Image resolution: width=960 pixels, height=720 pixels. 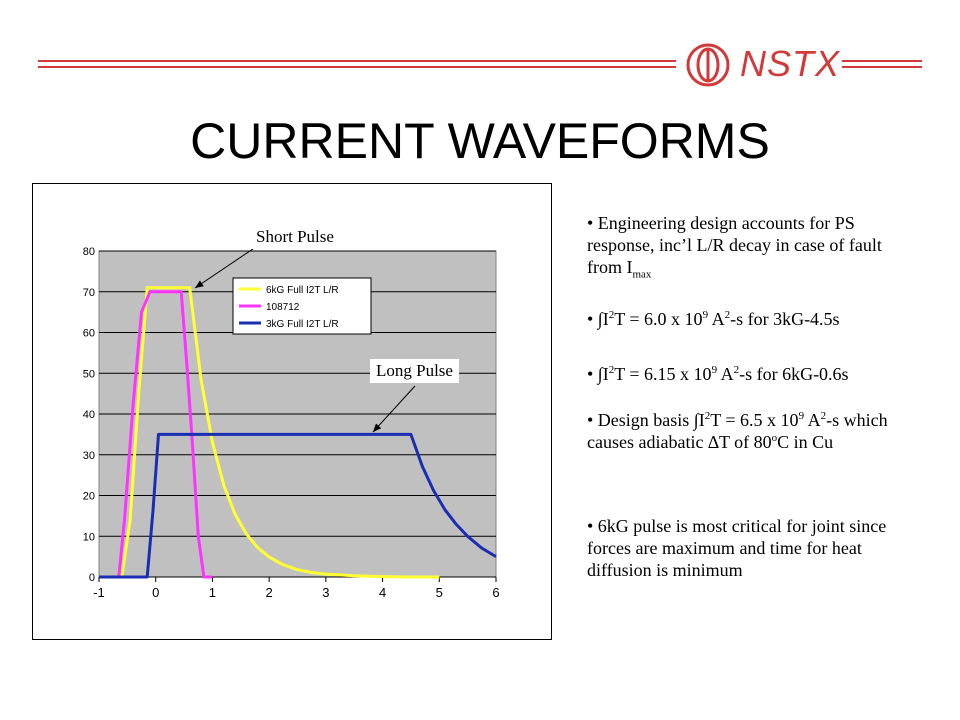 What do you see at coordinates (89, 497) in the screenshot?
I see `y-tick-label: 20` at bounding box center [89, 497].